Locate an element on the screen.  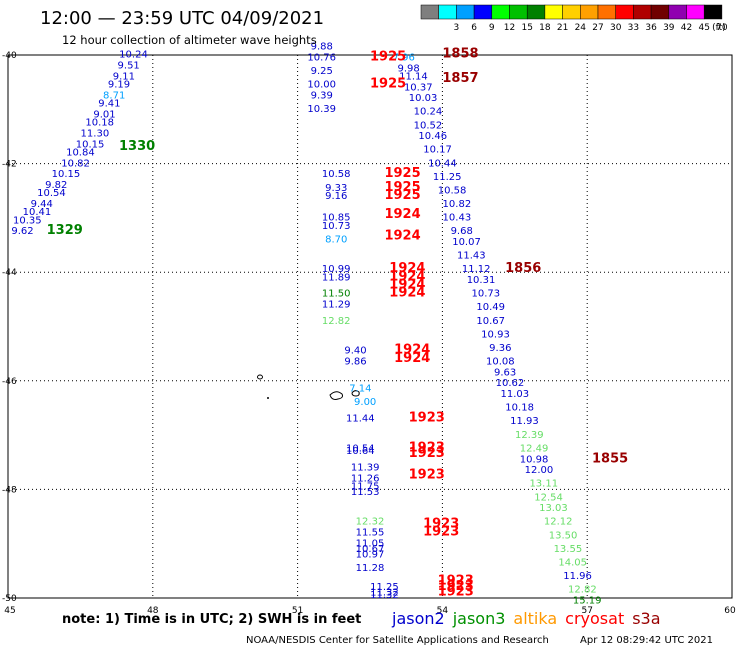
x-axis-tick-label: 54 is located at coordinates (443, 611).